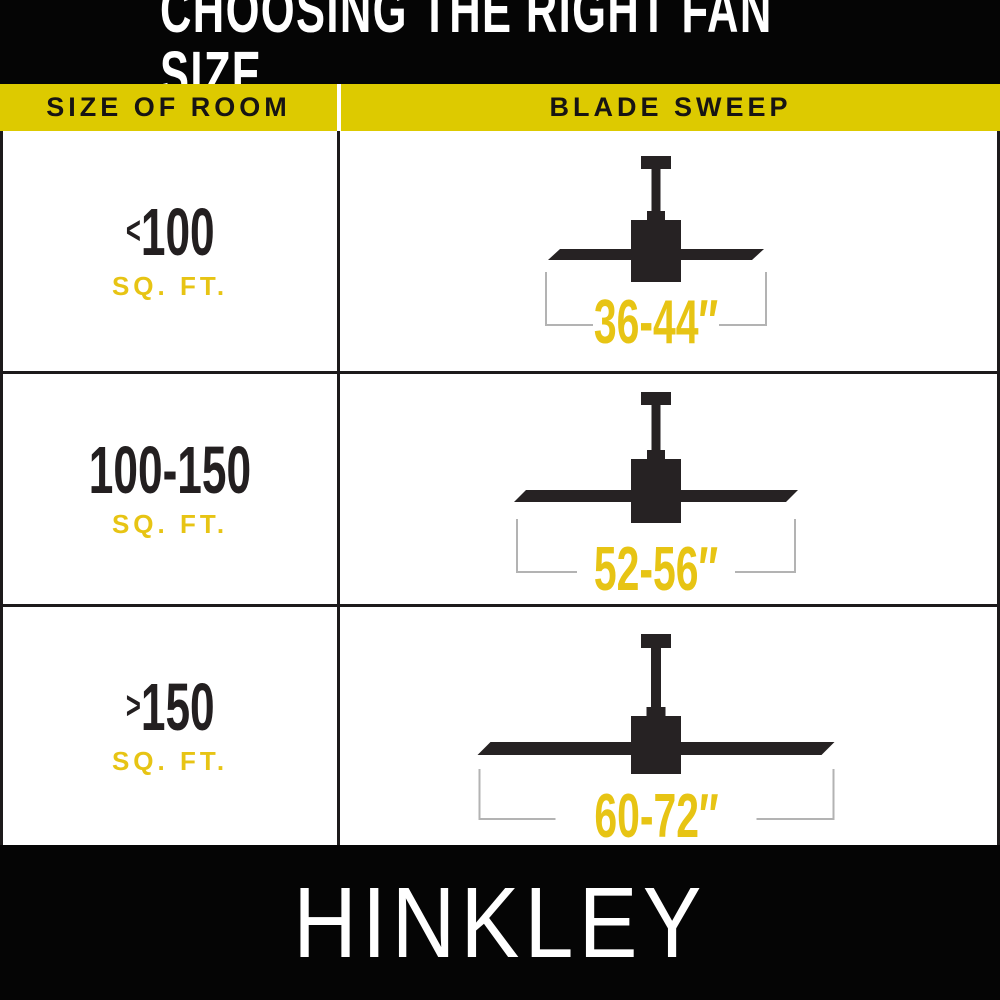 The width and height of the screenshot is (1000, 1000). I want to click on room-size-cell: 100-150 SQ. FT., so click(170, 489).